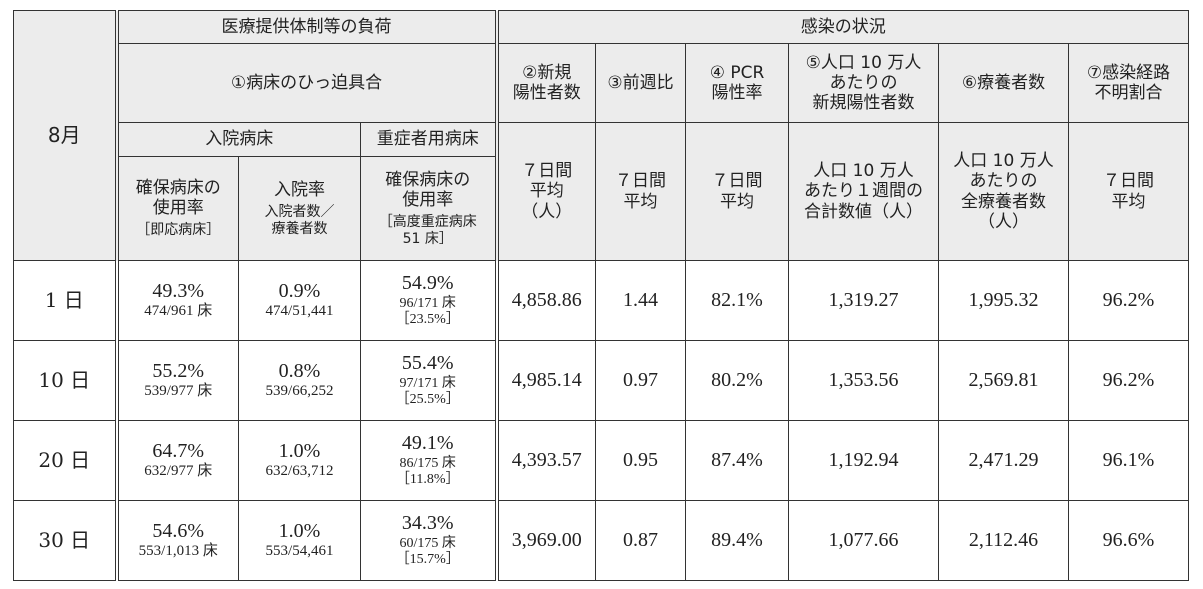  Describe the element at coordinates (178, 230) in the screenshot. I see `bed-usage-header-note: ［即応病床］` at that location.